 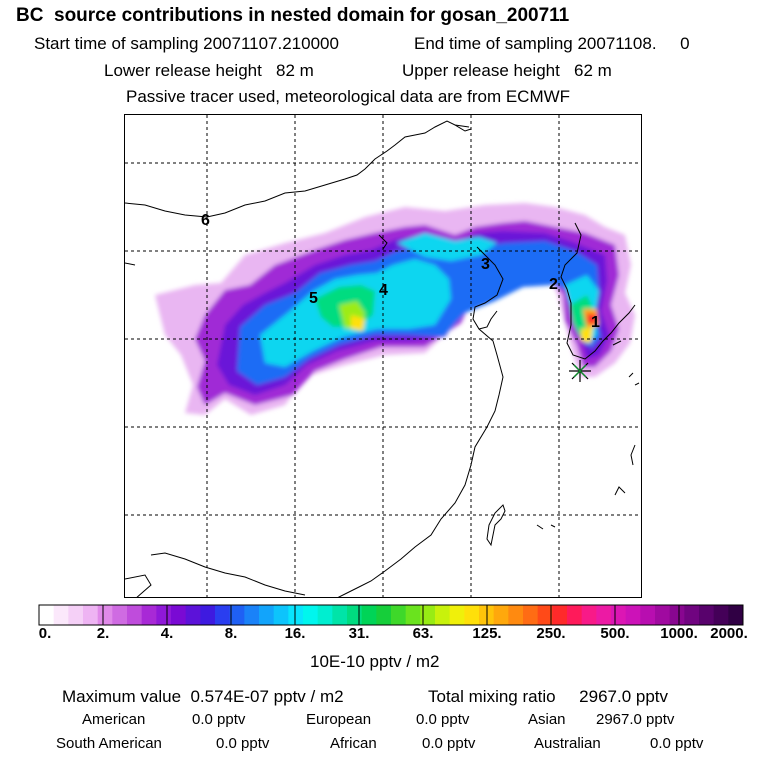 I want to click on region-label-5: 5, so click(x=313, y=298).